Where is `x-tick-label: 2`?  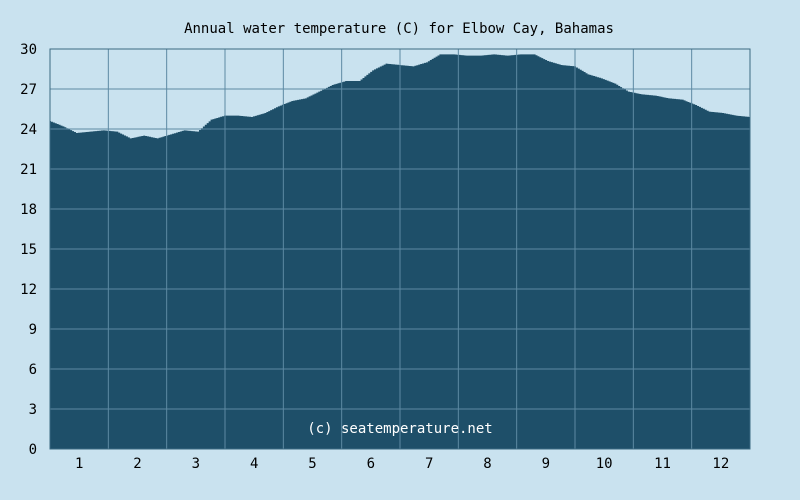 x-tick-label: 2 is located at coordinates (137, 464).